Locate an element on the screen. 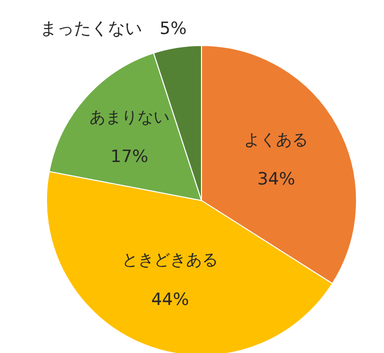 This screenshot has height=353, width=384. slice-label: ときどきある is located at coordinates (170, 260).